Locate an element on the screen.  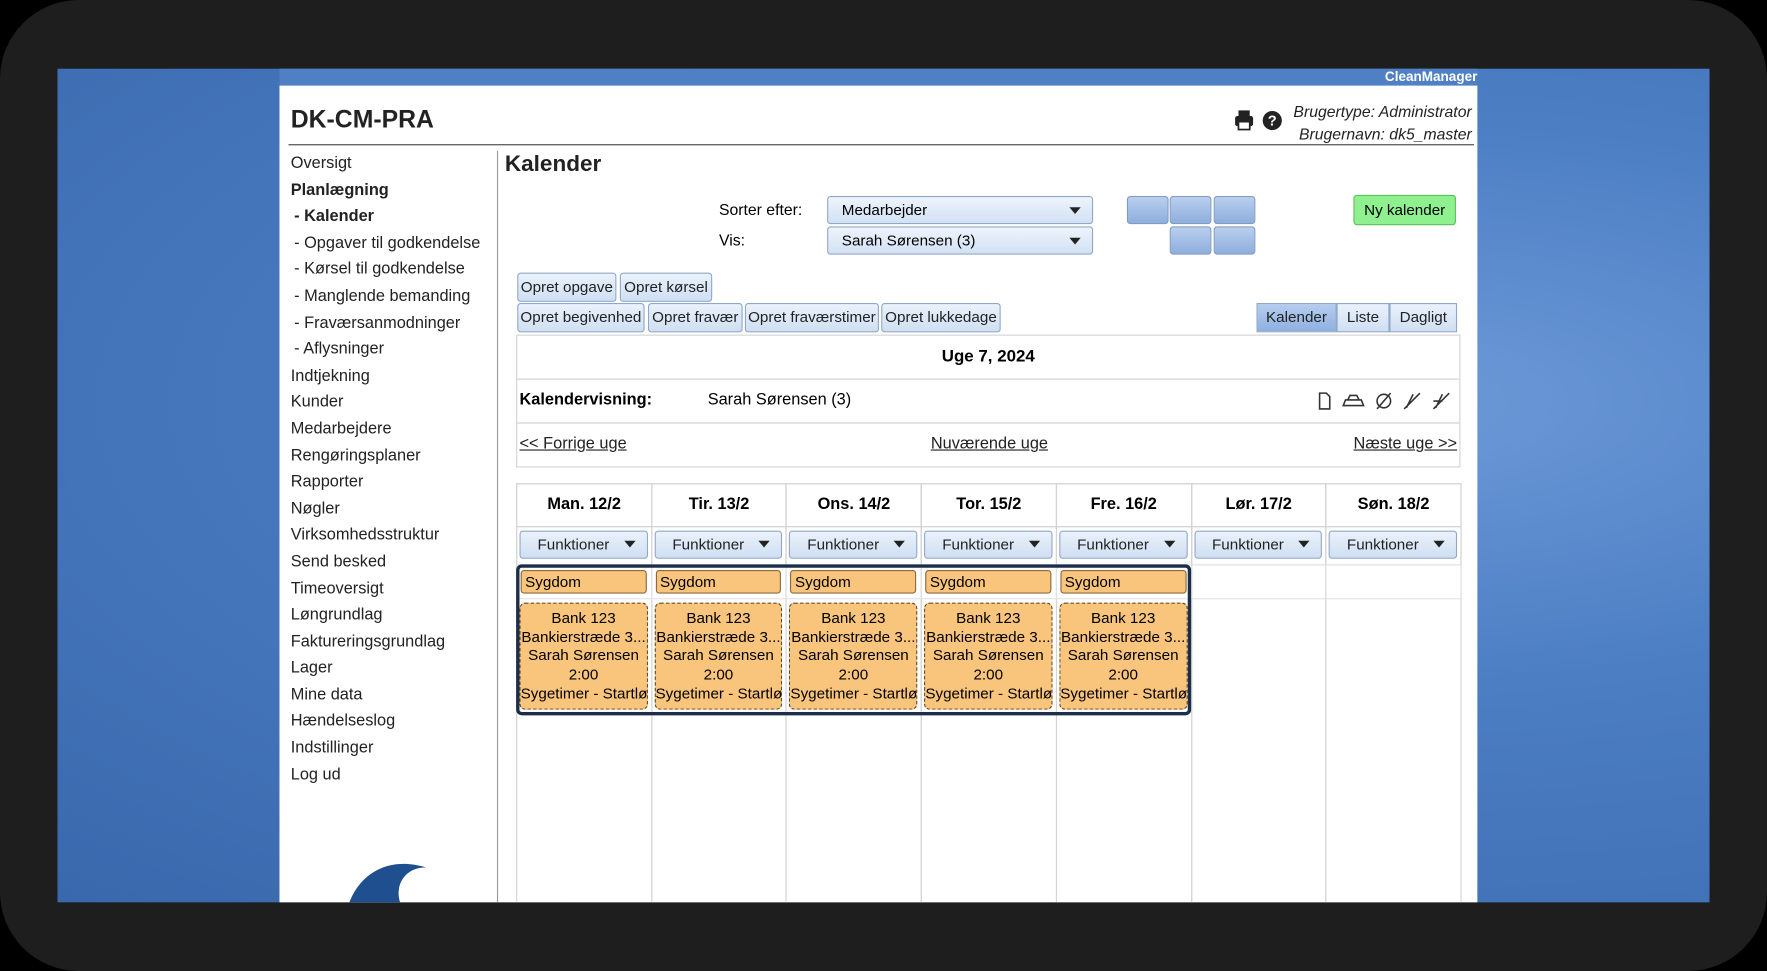
header-rule is located at coordinates (881, 145).